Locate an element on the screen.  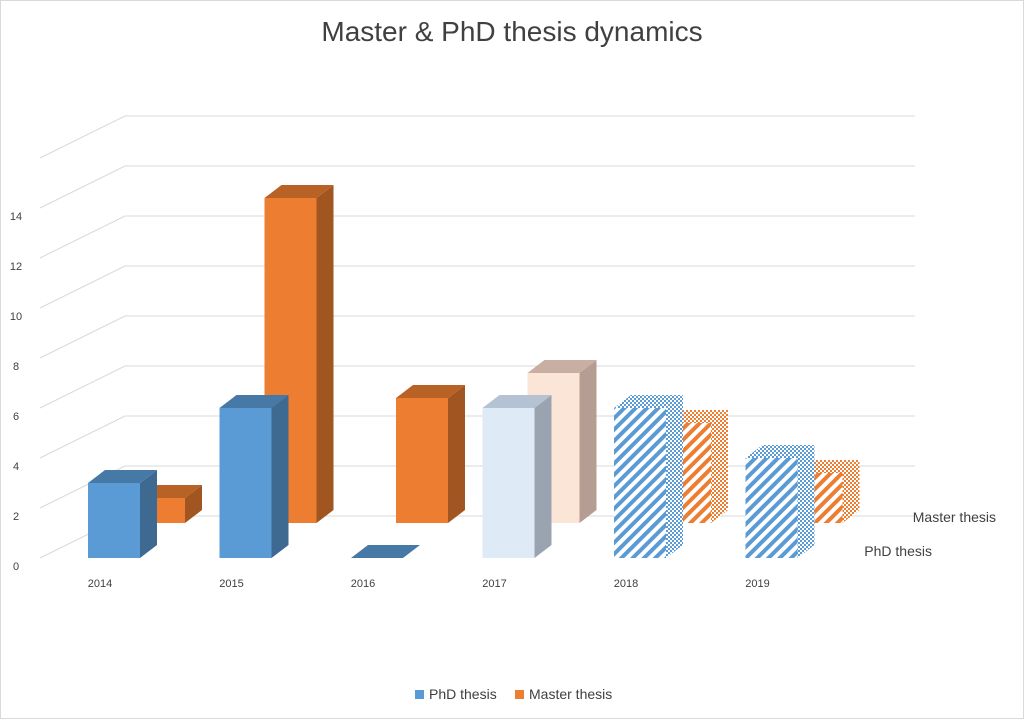
bar-master is located at coordinates (430, 454).